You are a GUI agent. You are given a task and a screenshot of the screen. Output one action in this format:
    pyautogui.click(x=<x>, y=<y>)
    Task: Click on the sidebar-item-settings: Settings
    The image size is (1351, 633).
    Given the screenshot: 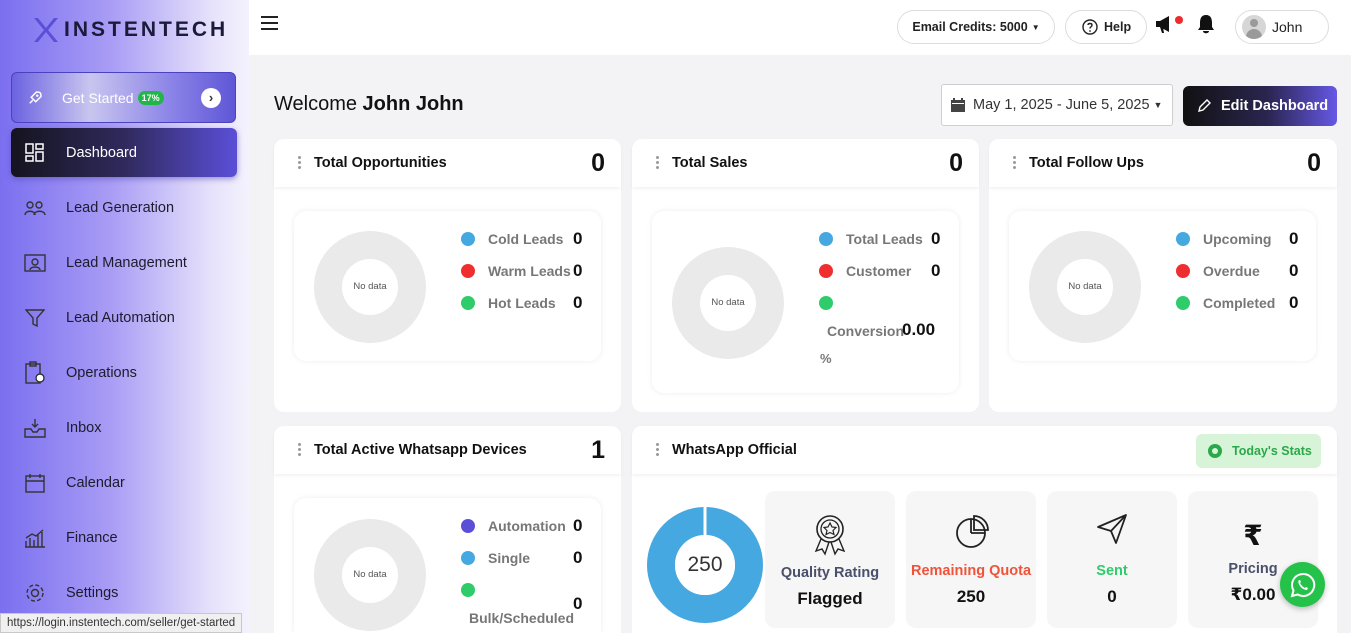 What is the action you would take?
    pyautogui.click(x=124, y=592)
    